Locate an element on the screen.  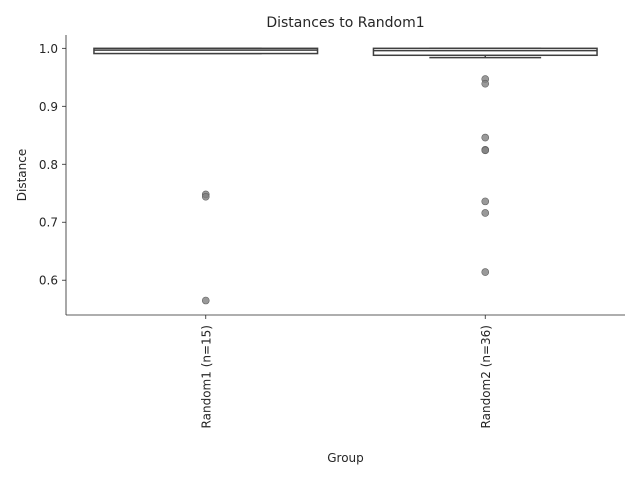
y-tick-label: 1.0 is located at coordinates (48, 49).